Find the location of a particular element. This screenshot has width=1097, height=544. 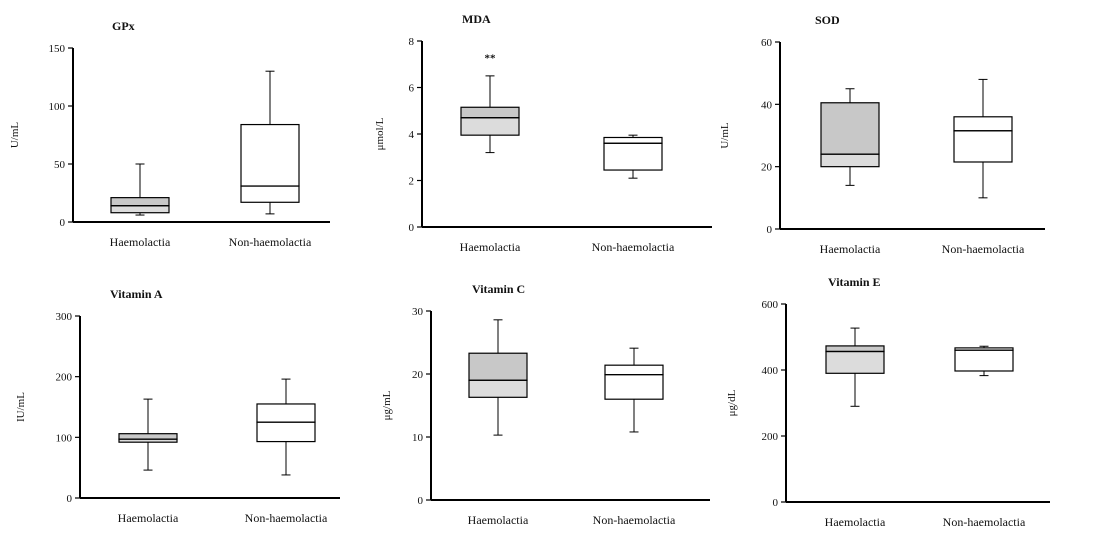

y-axis-label: μg/mL is located at coordinates (387, 405).